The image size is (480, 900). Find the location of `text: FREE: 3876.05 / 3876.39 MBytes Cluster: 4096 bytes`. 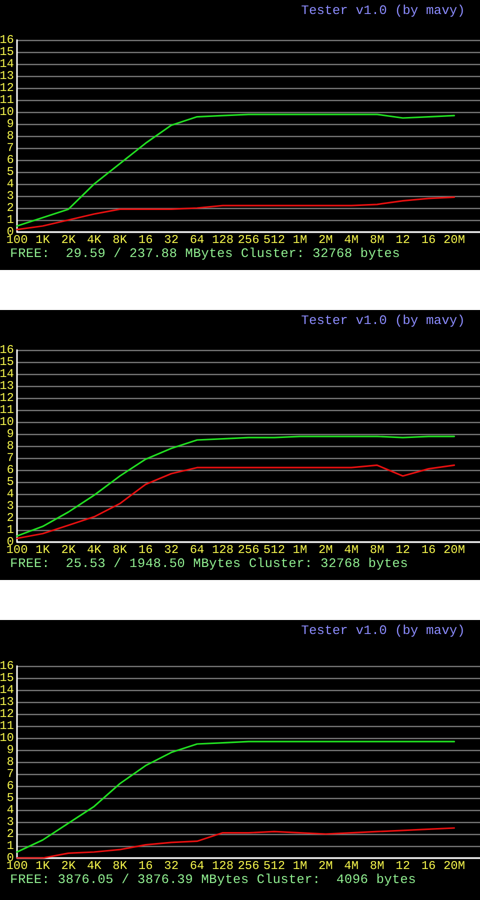

text: FREE: 3876.05 / 3876.39 MBytes Cluster: 4096 bytes is located at coordinates (213, 879).